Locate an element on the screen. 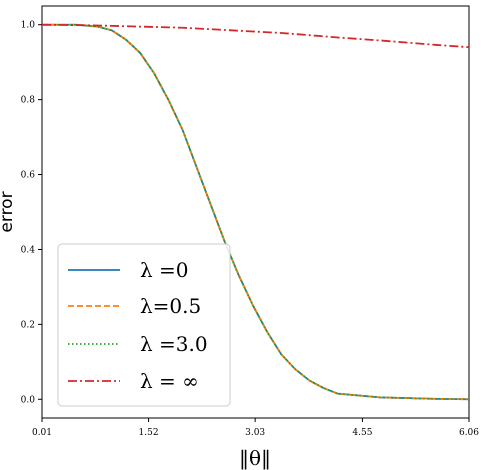  y-axis-label: error is located at coordinates (8, 211).